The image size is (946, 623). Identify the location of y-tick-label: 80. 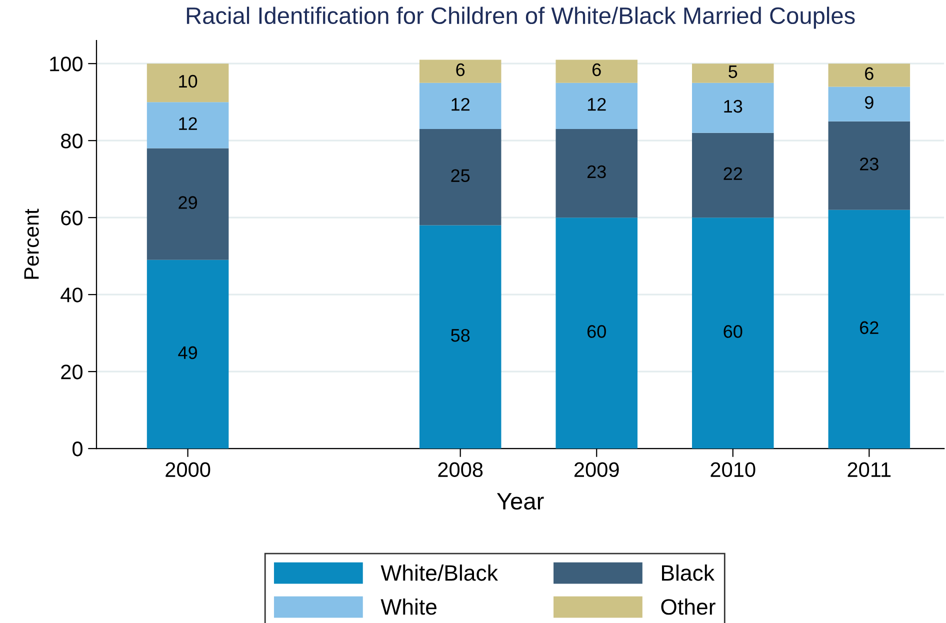
(71, 141).